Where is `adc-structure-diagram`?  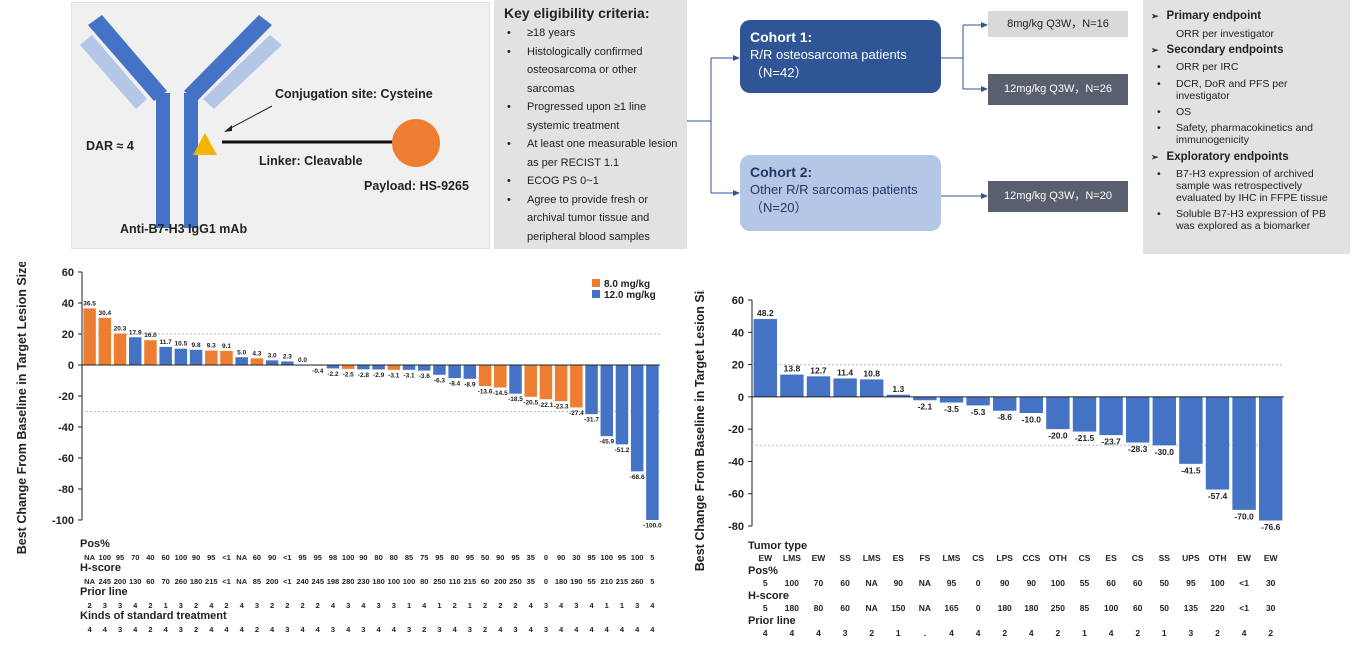 adc-structure-diagram is located at coordinates (260, 121).